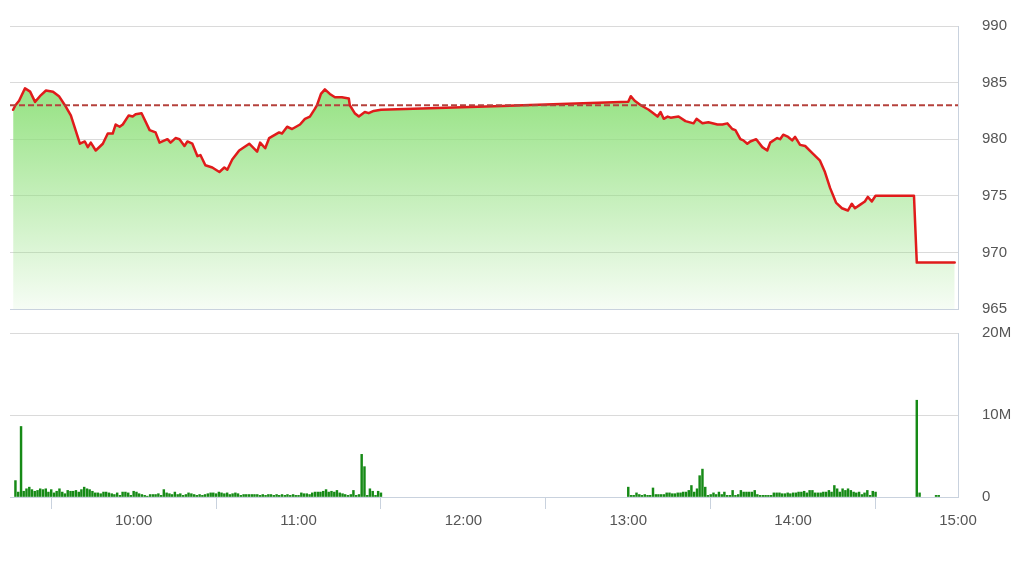  What do you see at coordinates (995, 81) in the screenshot?
I see `y-tick-label: 985` at bounding box center [995, 81].